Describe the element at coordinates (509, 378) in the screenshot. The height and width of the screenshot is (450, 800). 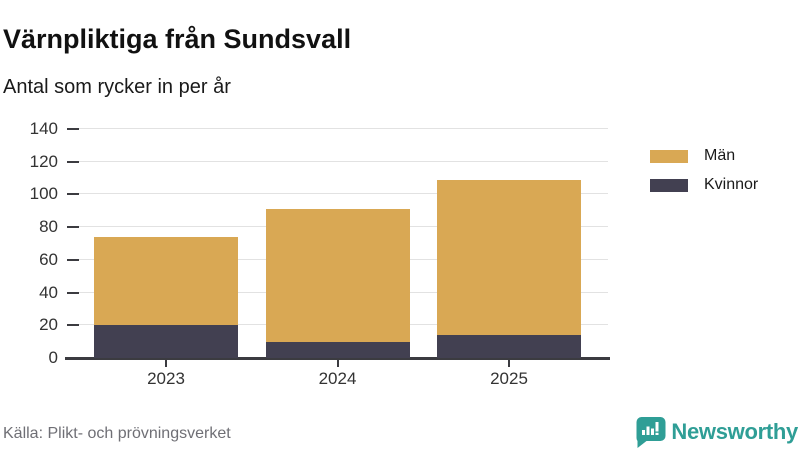
I see `x-tick-label-2025: 2025` at that location.